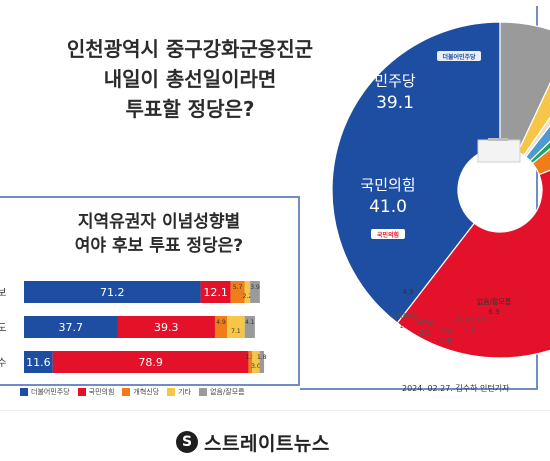  Describe the element at coordinates (498, 139) in the screenshot. I see `ballot-slot-icon` at that location.